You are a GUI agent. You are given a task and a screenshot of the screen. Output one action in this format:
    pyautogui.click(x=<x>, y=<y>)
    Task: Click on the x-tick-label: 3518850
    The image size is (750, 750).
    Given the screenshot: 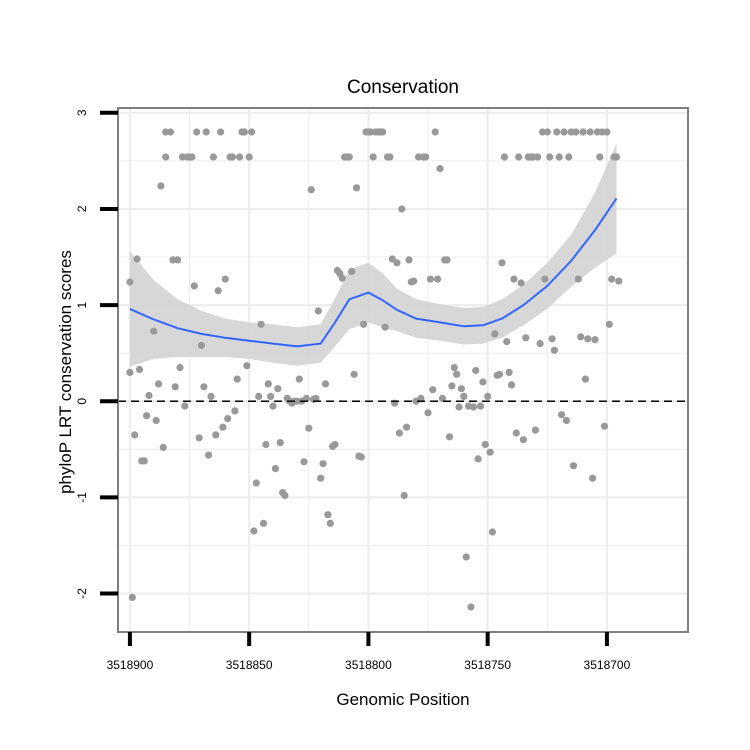 What is the action you would take?
    pyautogui.click(x=249, y=665)
    